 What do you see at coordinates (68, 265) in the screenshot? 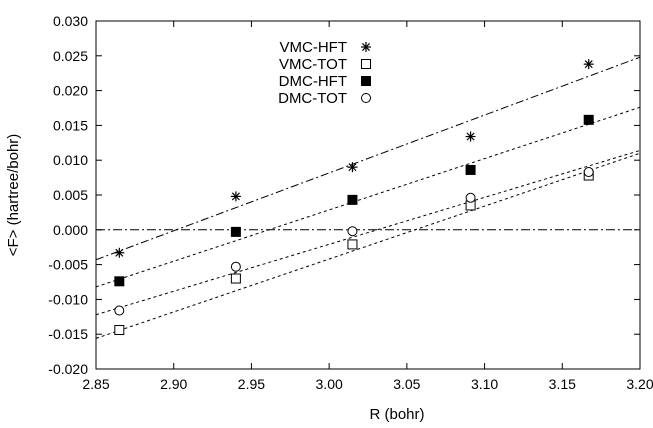
I see `y-tick-label: -0.005` at bounding box center [68, 265].